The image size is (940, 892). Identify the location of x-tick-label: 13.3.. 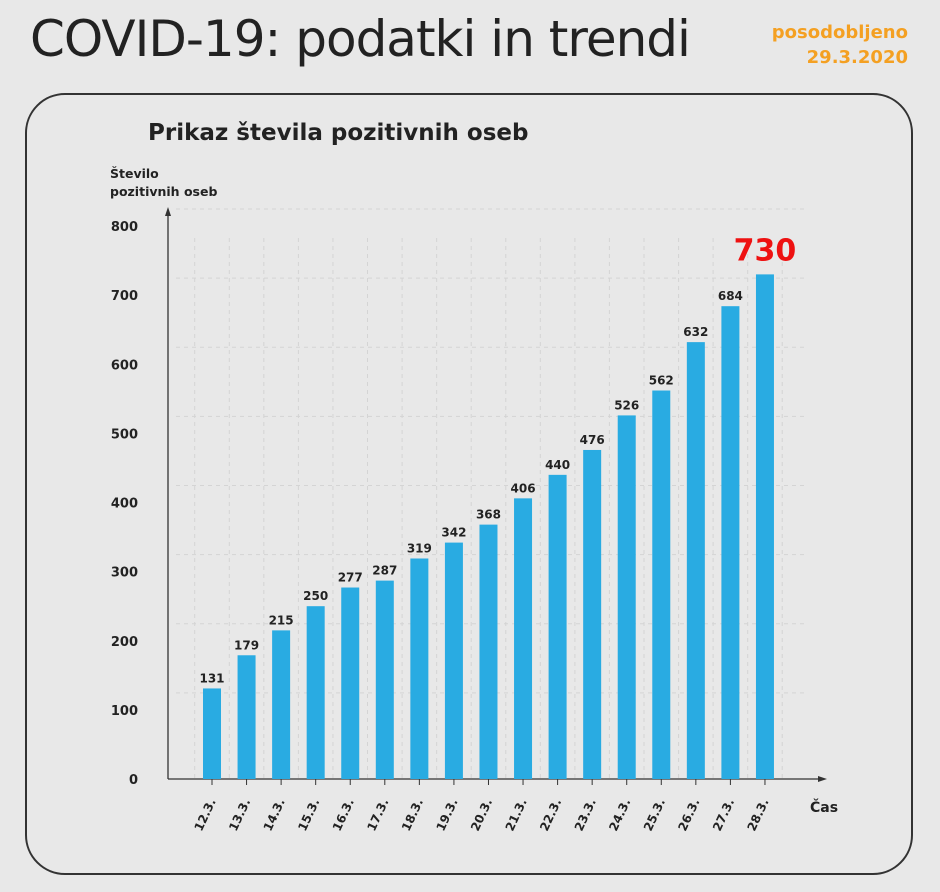
(239, 814).